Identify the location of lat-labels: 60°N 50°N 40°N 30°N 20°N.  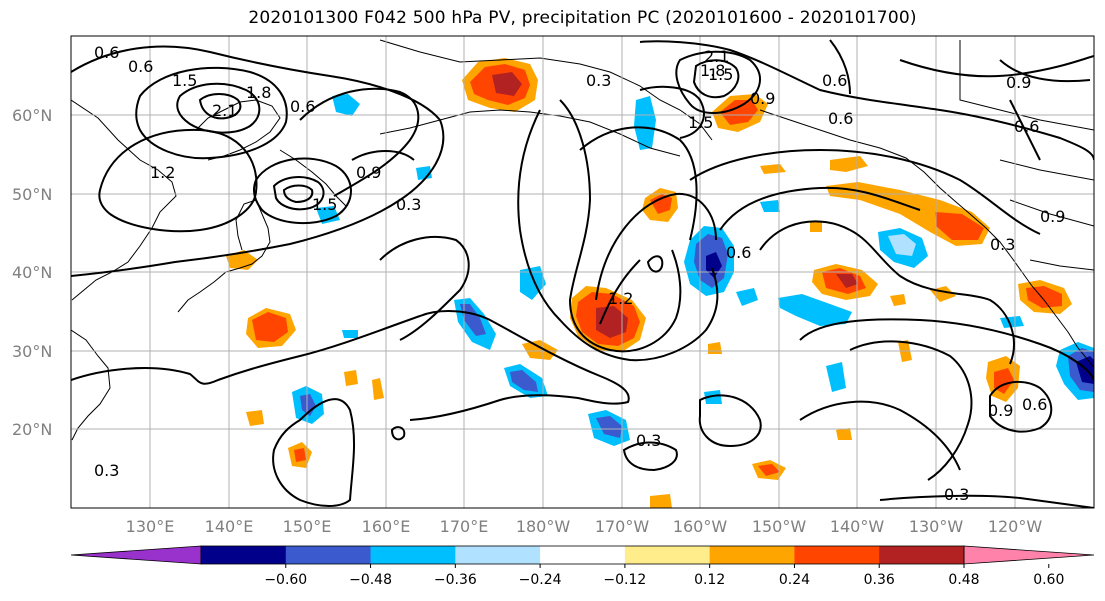
(32, 272).